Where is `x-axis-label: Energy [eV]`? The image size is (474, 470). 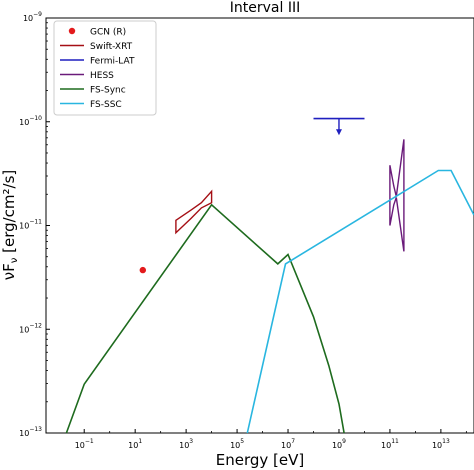
x-axis-label: Energy [eV] is located at coordinates (260, 460).